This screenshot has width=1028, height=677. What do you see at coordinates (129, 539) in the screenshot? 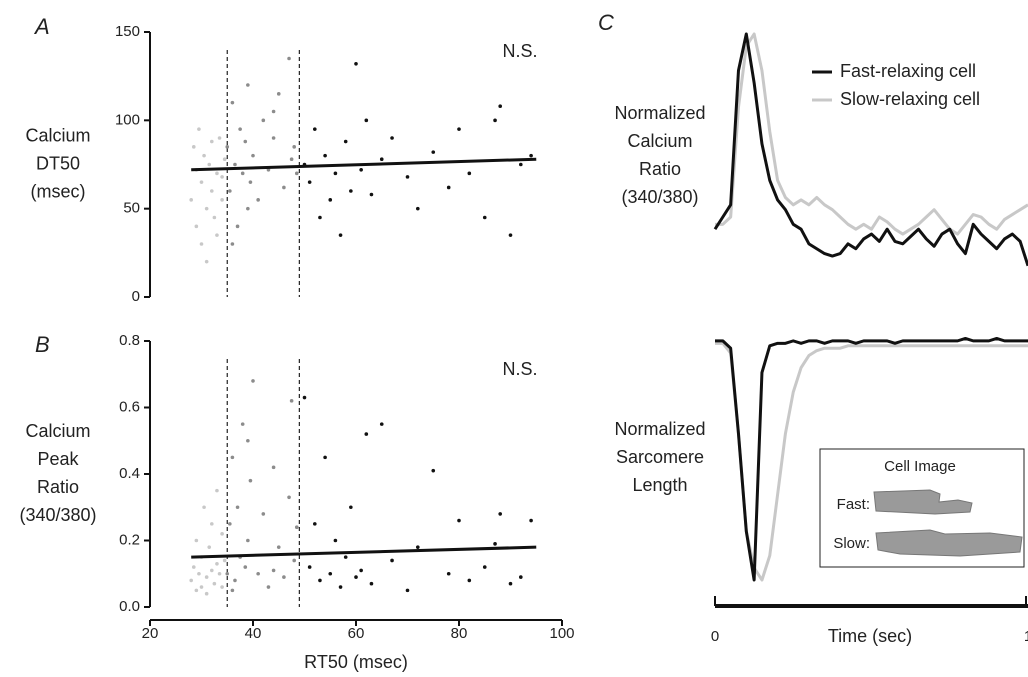
I see `y-tick-label: 0.2` at bounding box center [129, 539].